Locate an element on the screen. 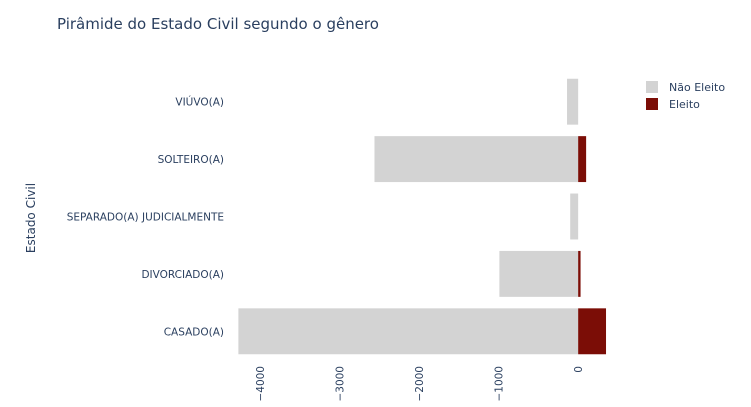 This screenshot has width=751, height=407. legend-item-label: Eleito is located at coordinates (684, 104).